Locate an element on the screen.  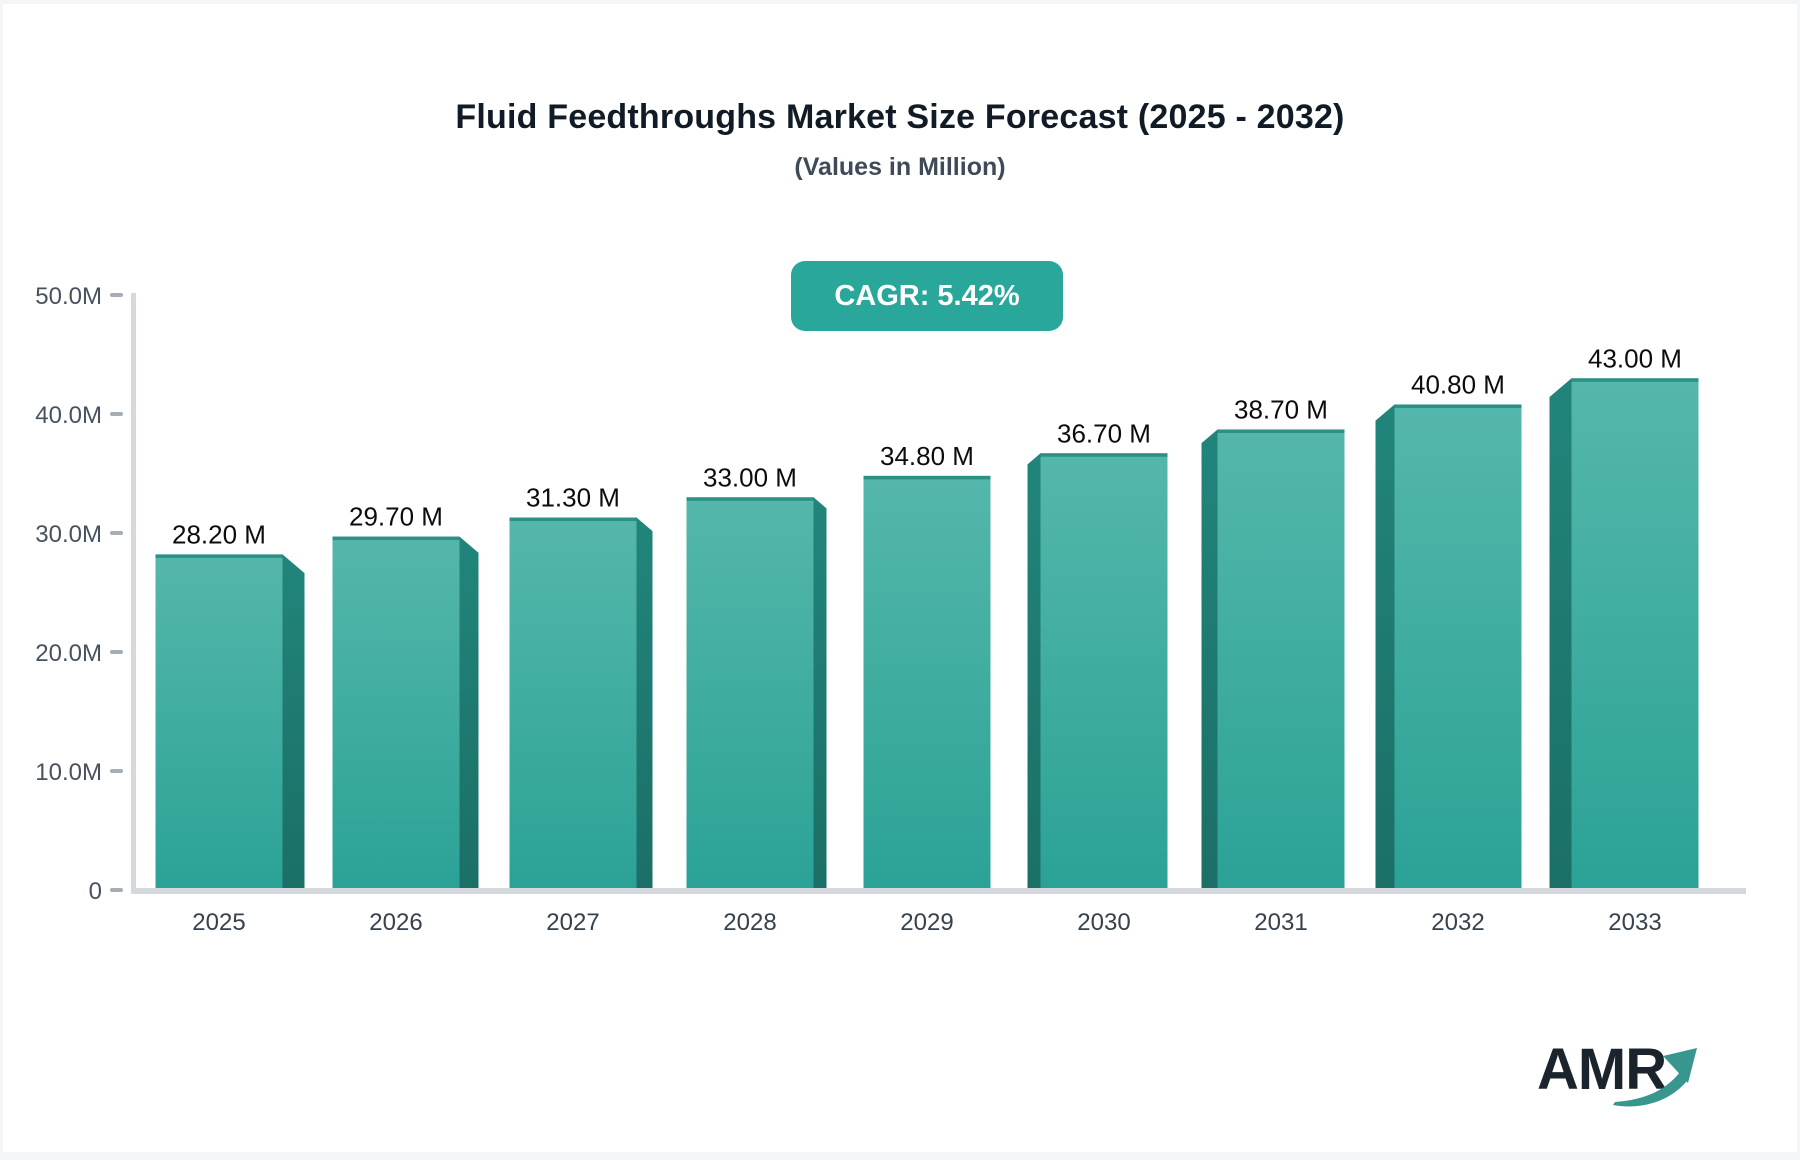
y-tick-label: 0 is located at coordinates (95, 891).